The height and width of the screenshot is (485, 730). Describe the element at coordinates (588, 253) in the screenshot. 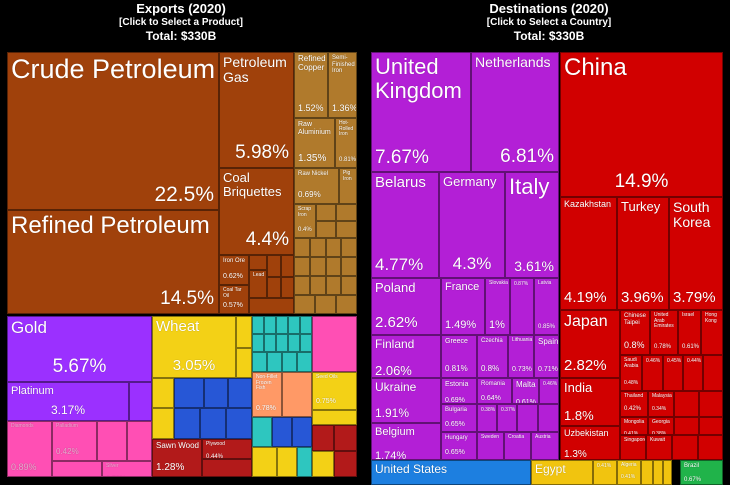

I see `dest-kazakhstan: Kazakhstan 4.19%` at that location.